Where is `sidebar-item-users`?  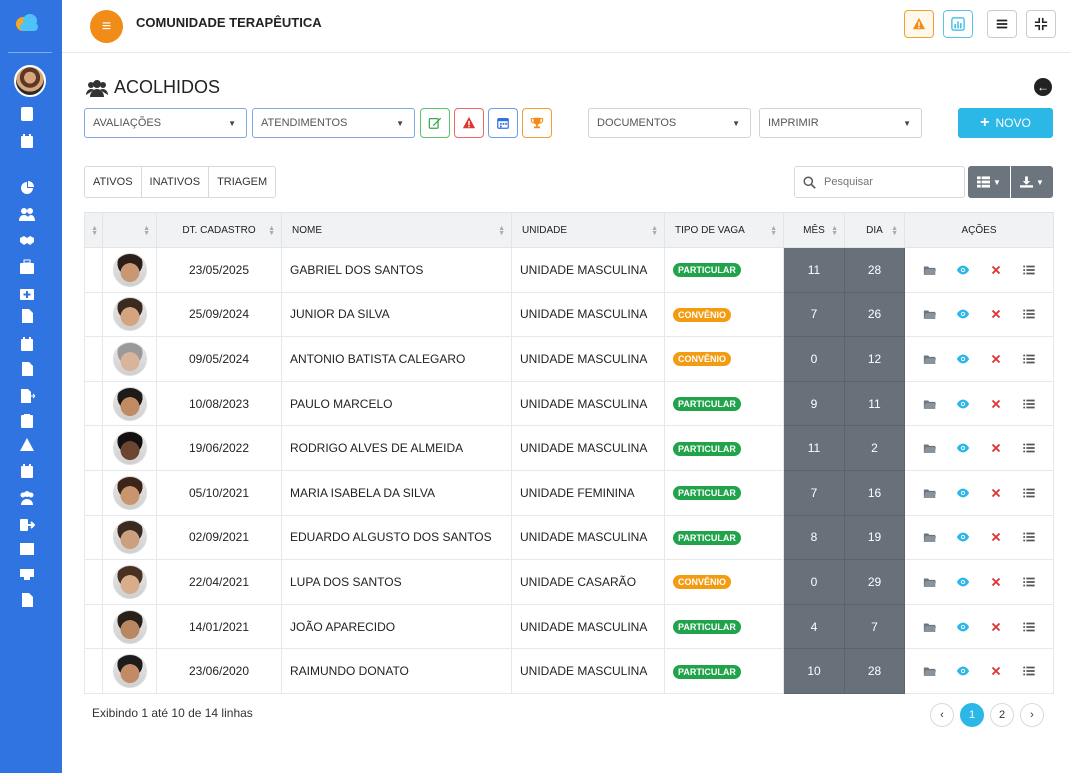
sidebar-item-users is located at coordinates (27, 214).